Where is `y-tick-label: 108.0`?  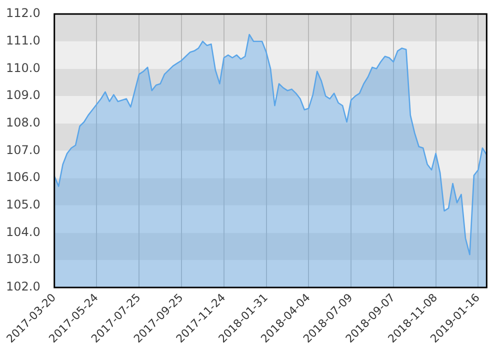 y-tick-label: 108.0 is located at coordinates (23, 123).